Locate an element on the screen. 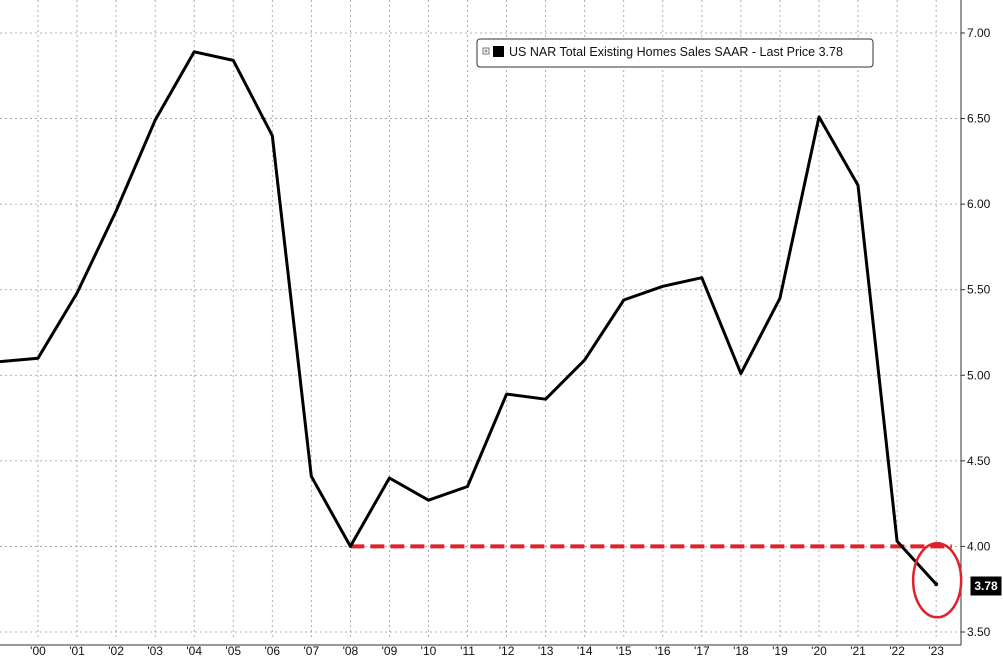 The width and height of the screenshot is (1003, 659). x-tick-label: '21 is located at coordinates (858, 651).